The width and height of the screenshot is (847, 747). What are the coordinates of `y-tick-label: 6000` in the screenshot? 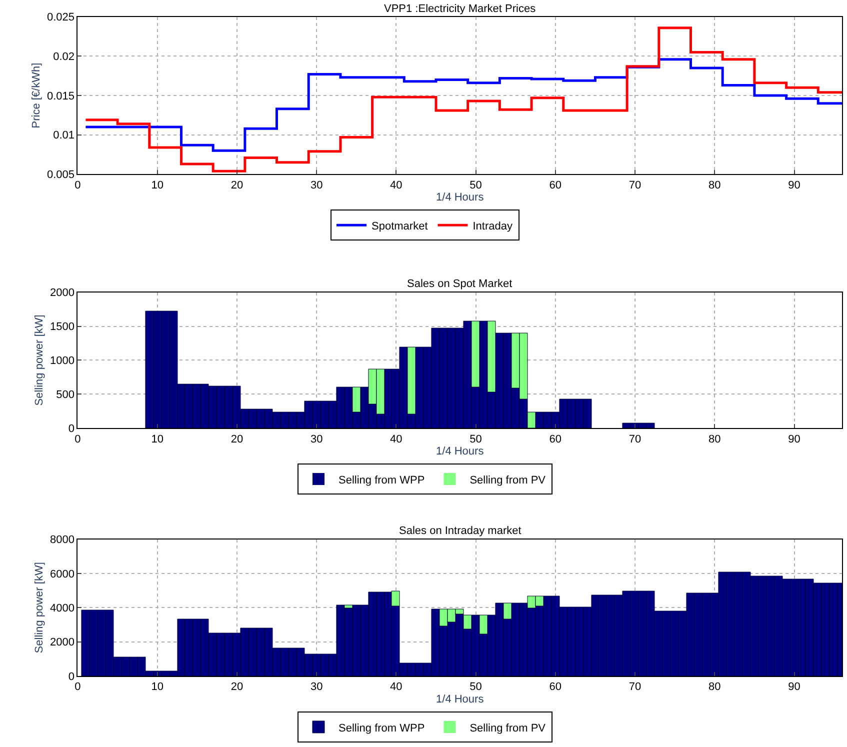 It's located at (62, 574).